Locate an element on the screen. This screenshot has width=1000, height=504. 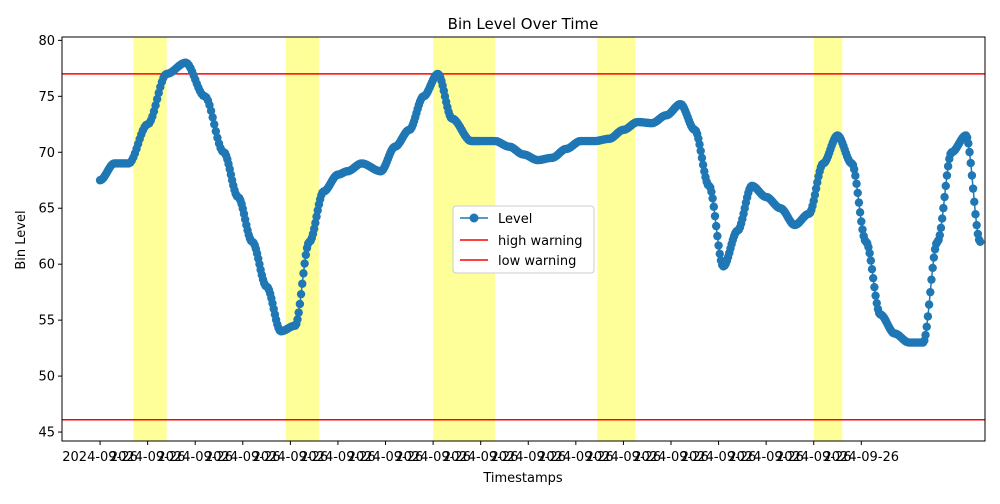
legend-high-warning-label: high warning is located at coordinates (540, 241).